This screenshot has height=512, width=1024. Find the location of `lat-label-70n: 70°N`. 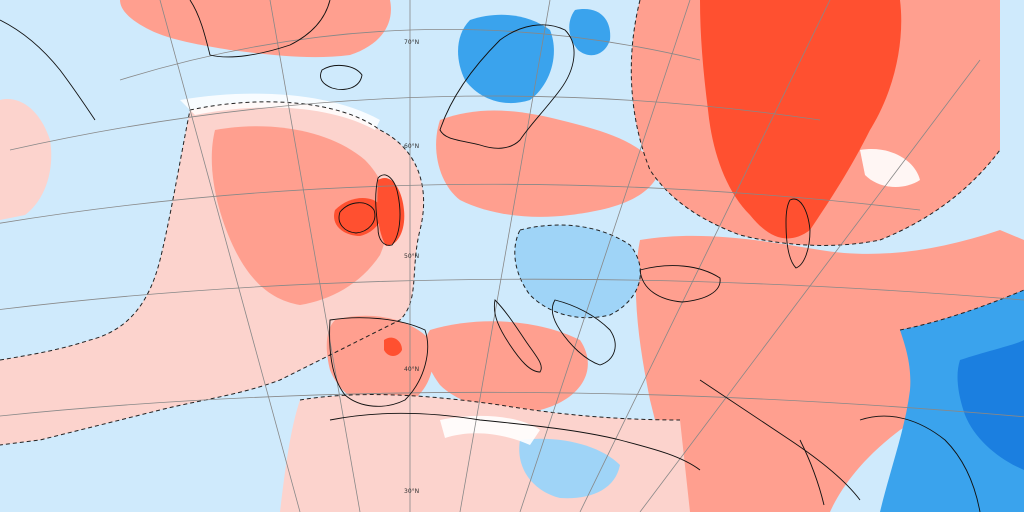

lat-label-70n: 70°N is located at coordinates (411, 42).